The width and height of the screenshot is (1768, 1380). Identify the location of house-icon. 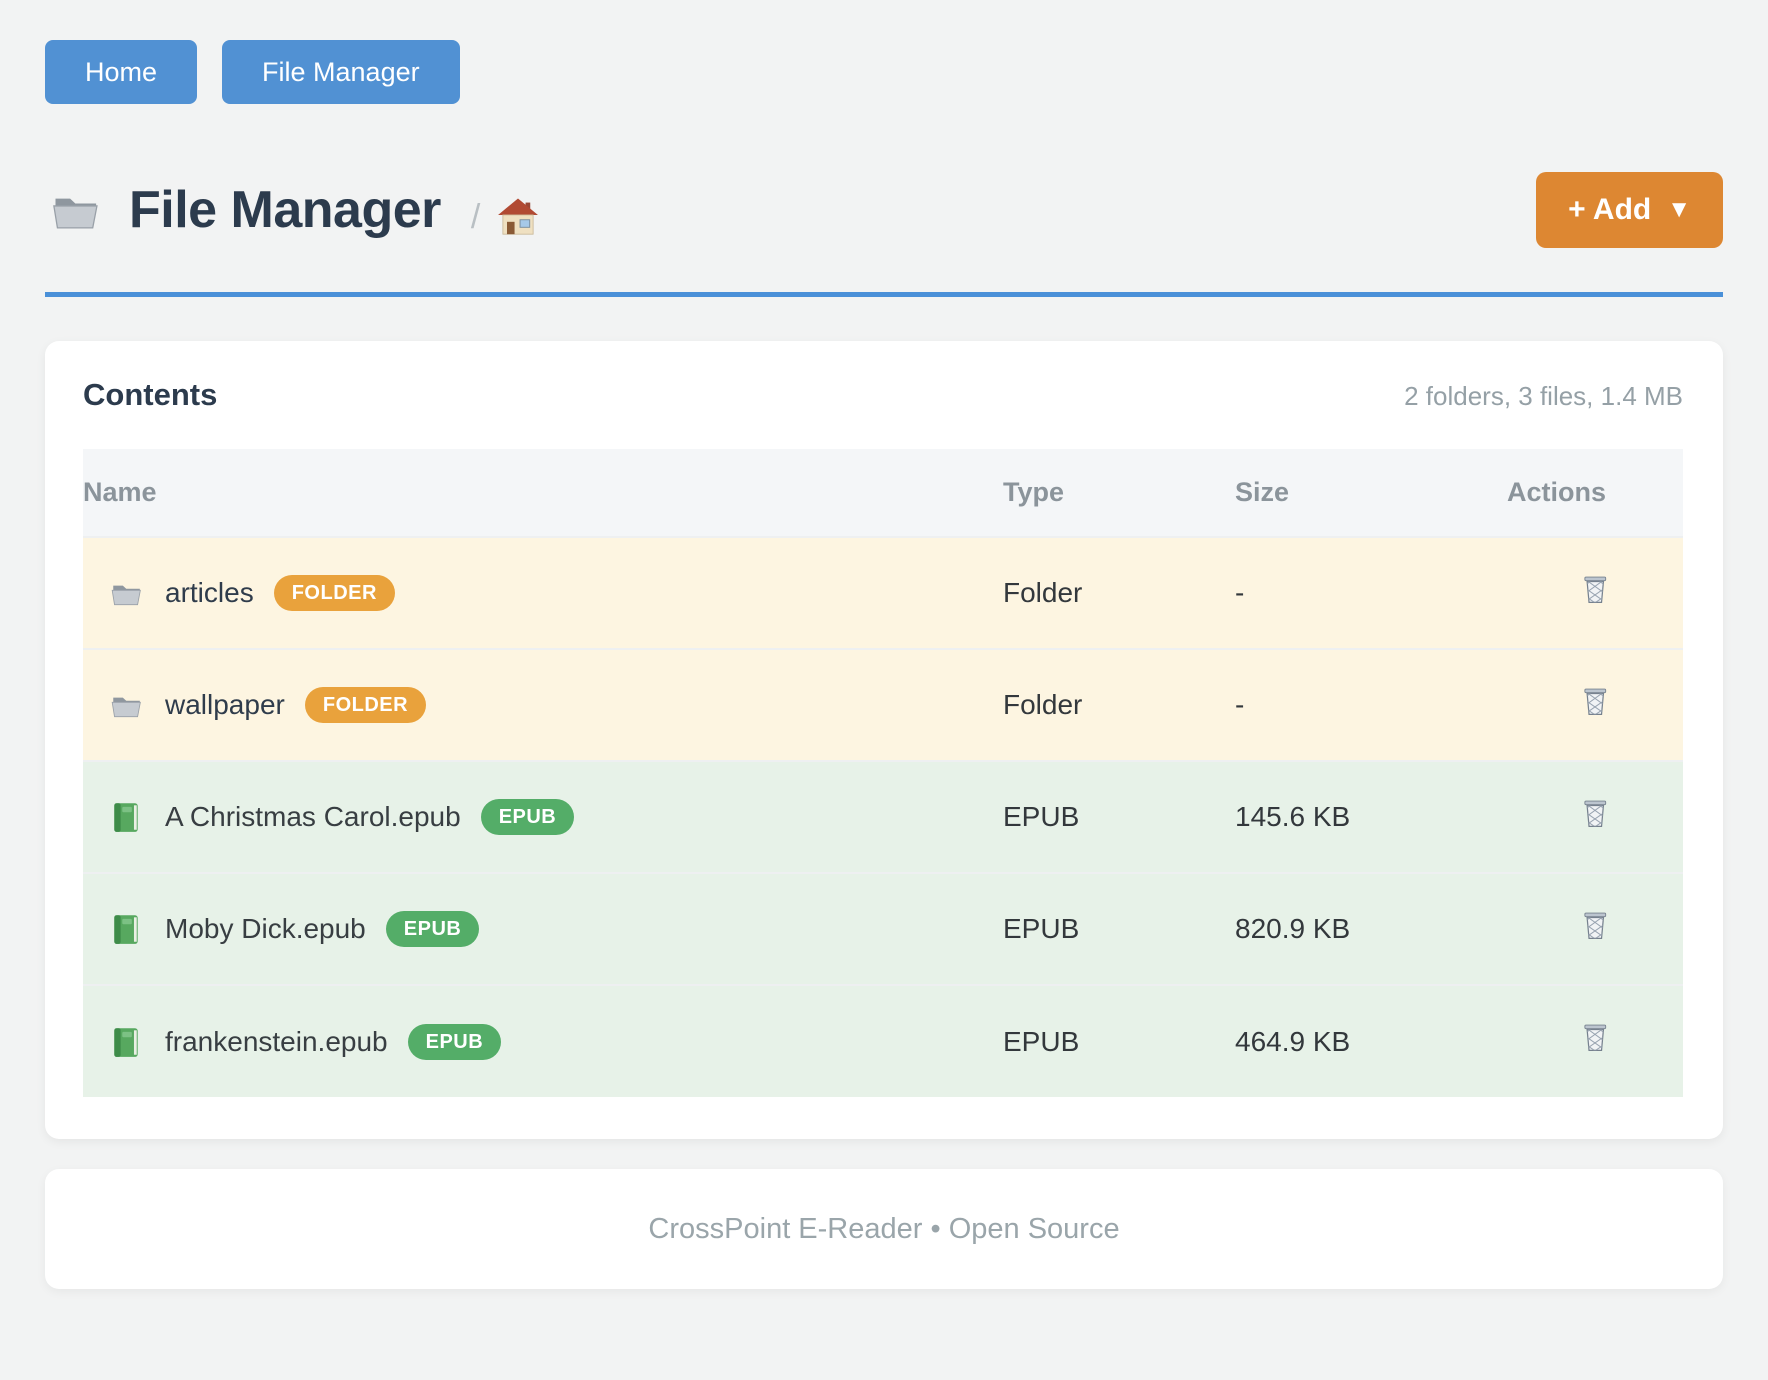
(518, 217).